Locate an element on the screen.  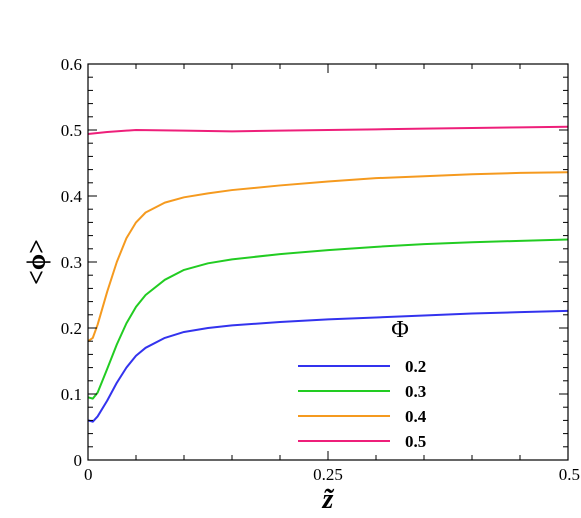
y-tick-label: 0.3 is located at coordinates (71, 262).